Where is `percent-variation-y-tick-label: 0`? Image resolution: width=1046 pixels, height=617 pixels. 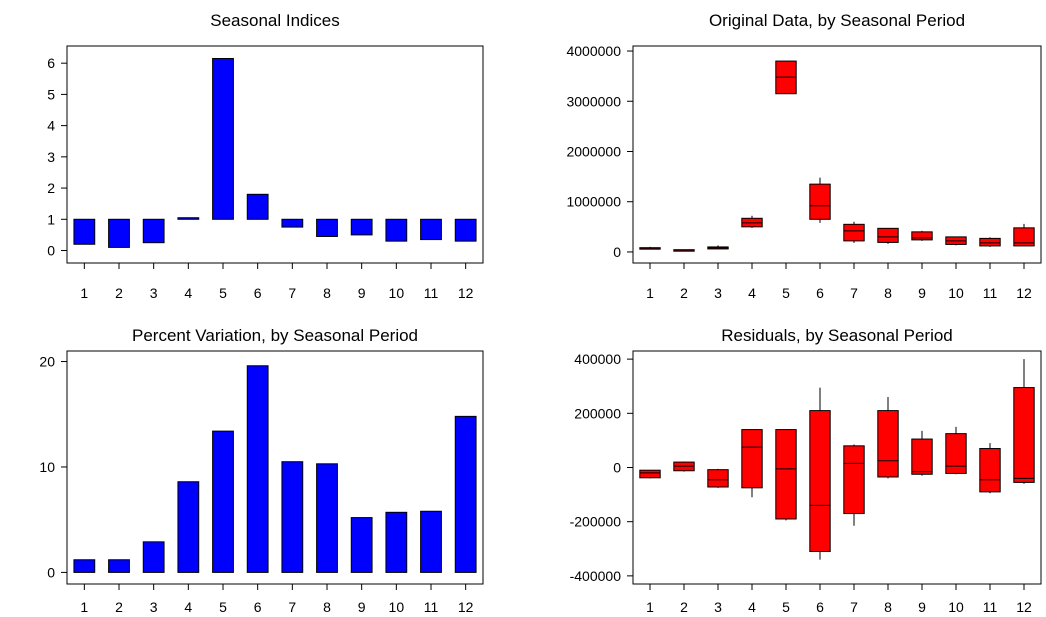
percent-variation-y-tick-label: 0 is located at coordinates (51, 572).